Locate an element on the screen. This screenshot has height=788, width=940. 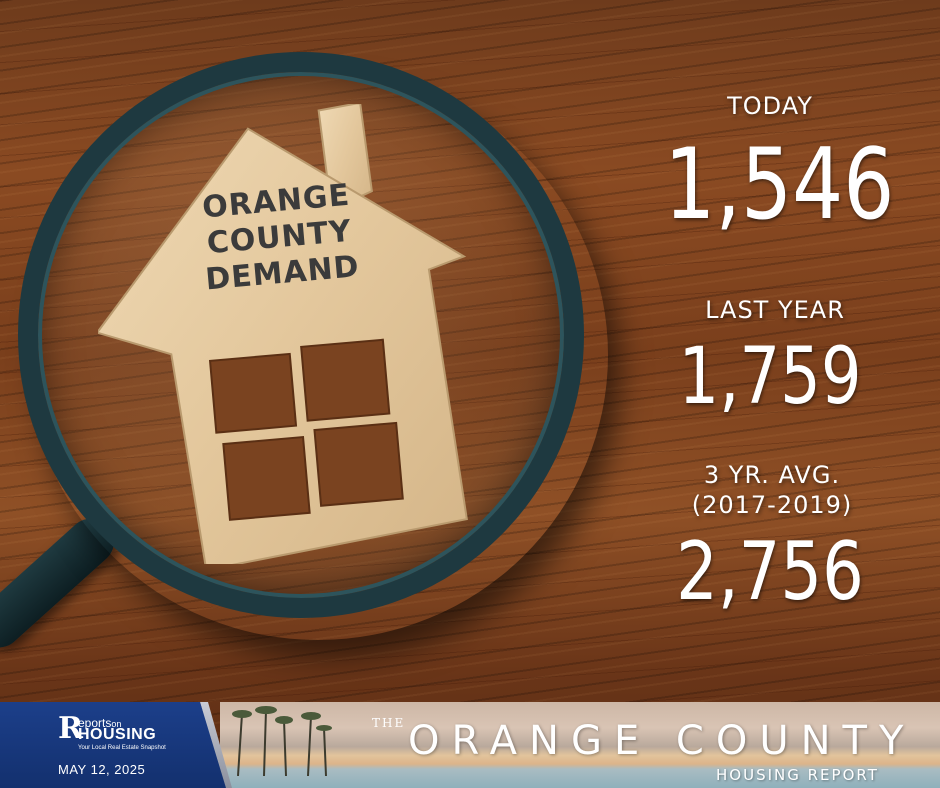
palm-tree-icon is located at coordinates (282, 741).